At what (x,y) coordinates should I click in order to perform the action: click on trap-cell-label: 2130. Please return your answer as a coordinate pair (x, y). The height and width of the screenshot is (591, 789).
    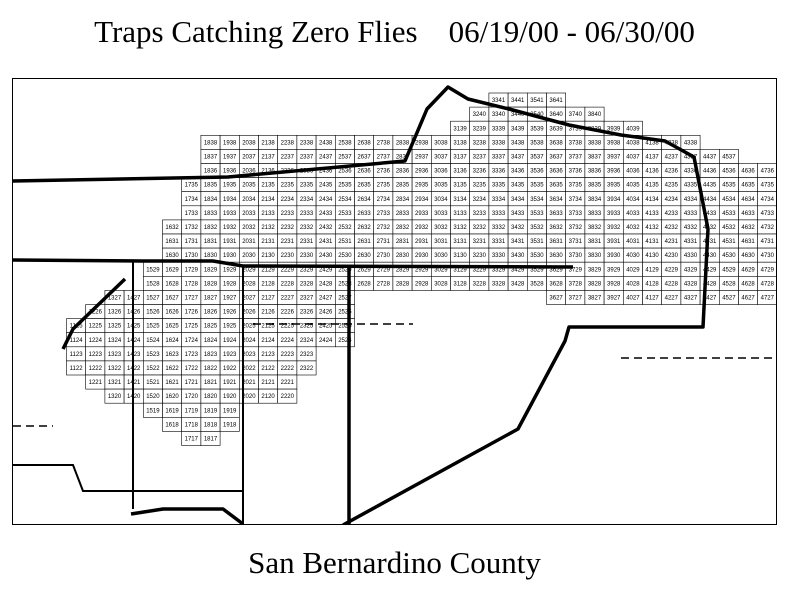
    Looking at the image, I should click on (268, 256).